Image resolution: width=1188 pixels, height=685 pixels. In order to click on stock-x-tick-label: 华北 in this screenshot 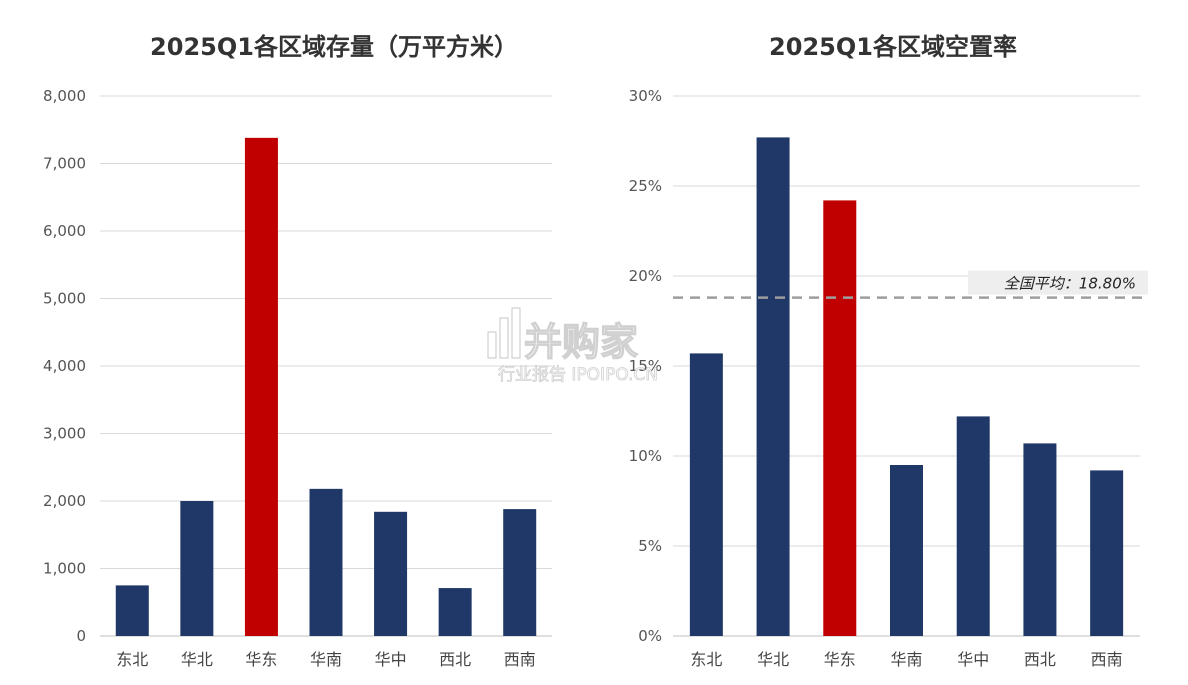, I will do `click(197, 659)`.